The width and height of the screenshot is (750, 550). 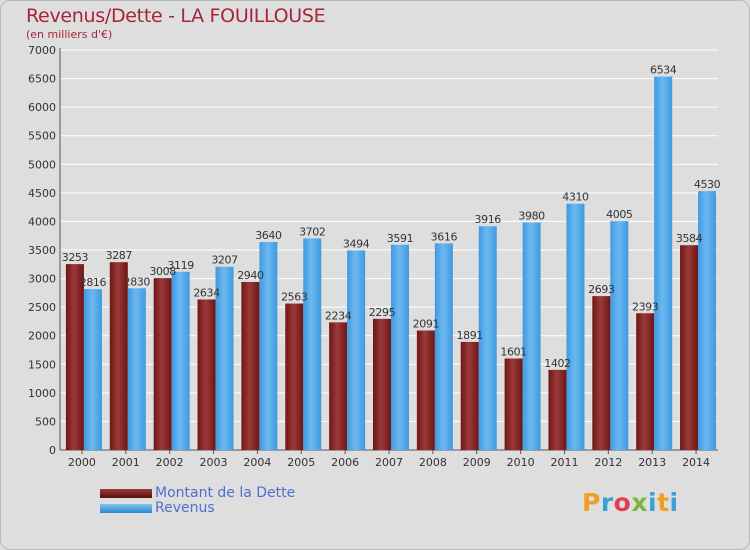 What do you see at coordinates (119, 255) in the screenshot?
I see `data-label-dette: 3287` at bounding box center [119, 255].